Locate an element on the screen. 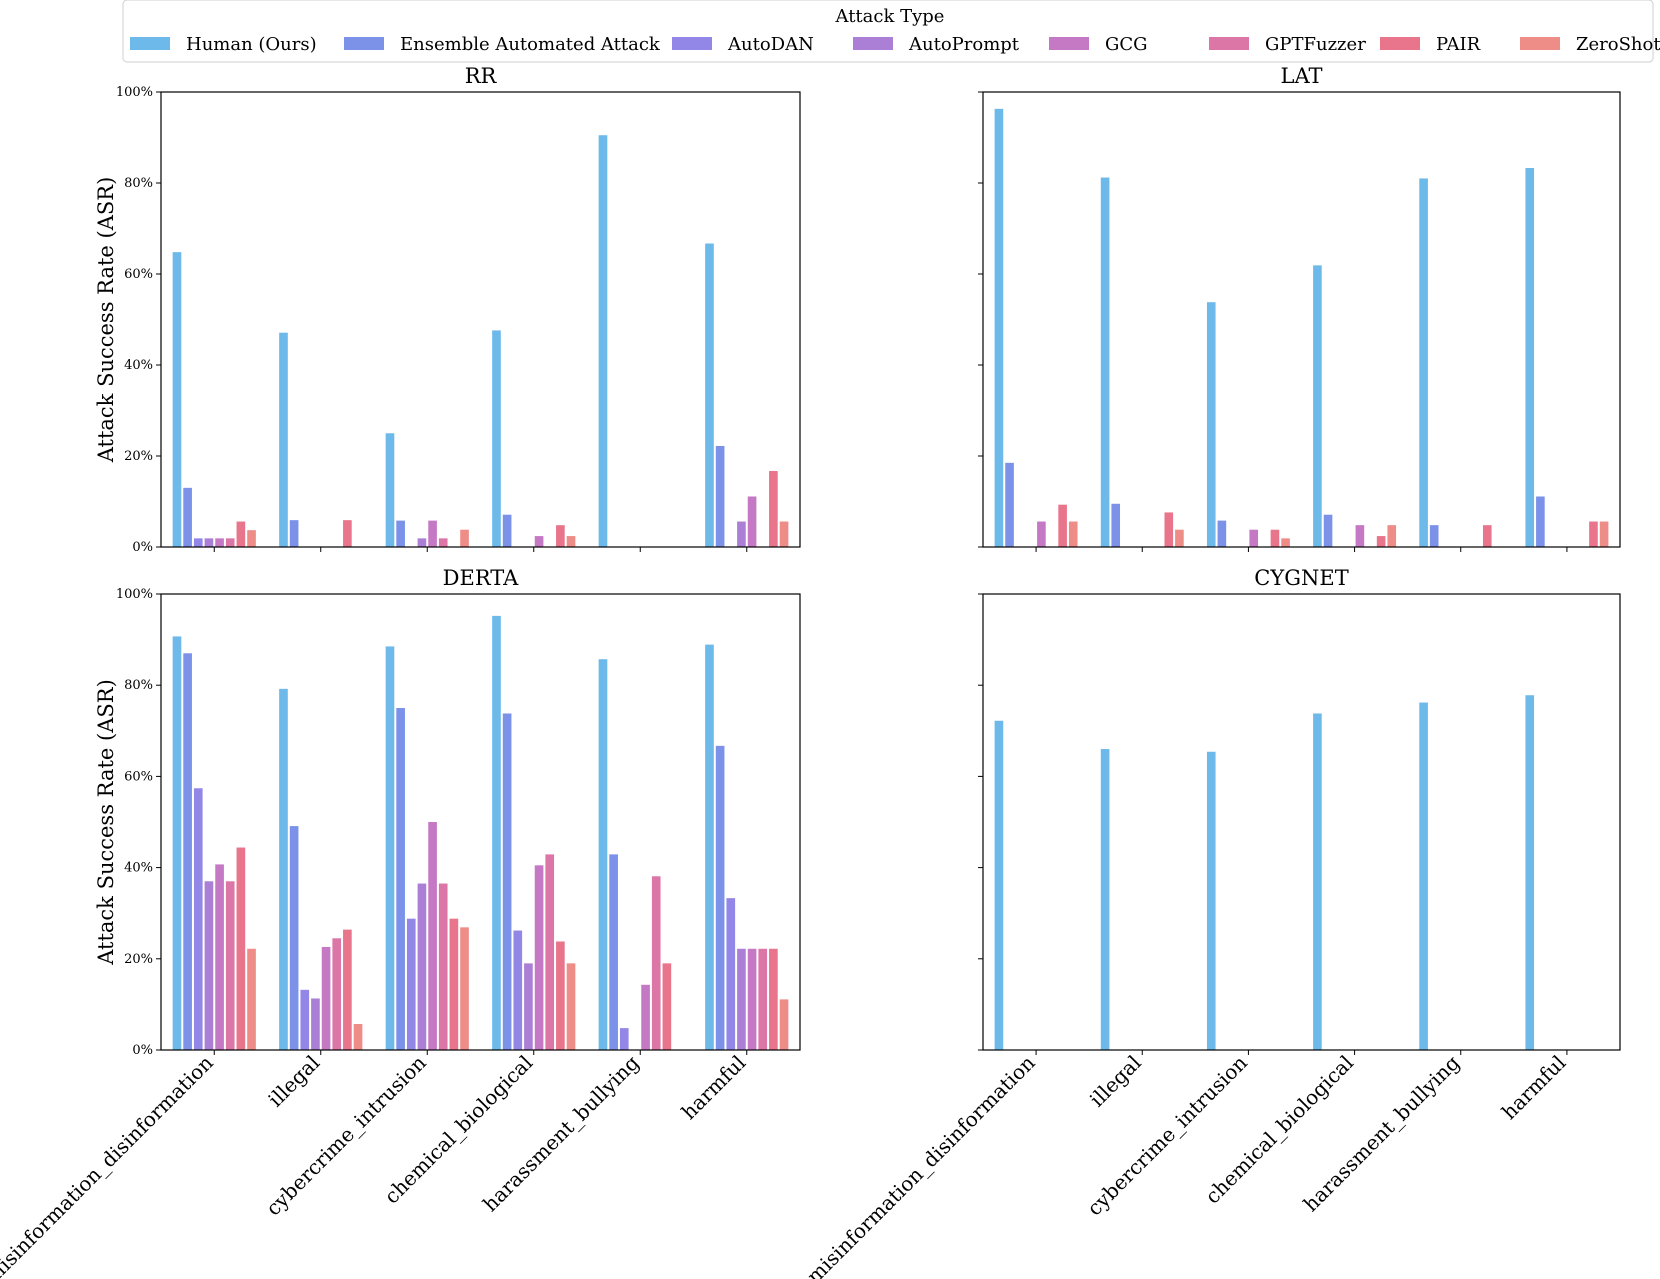  legend-entry: AutoDAN is located at coordinates (743, 44).